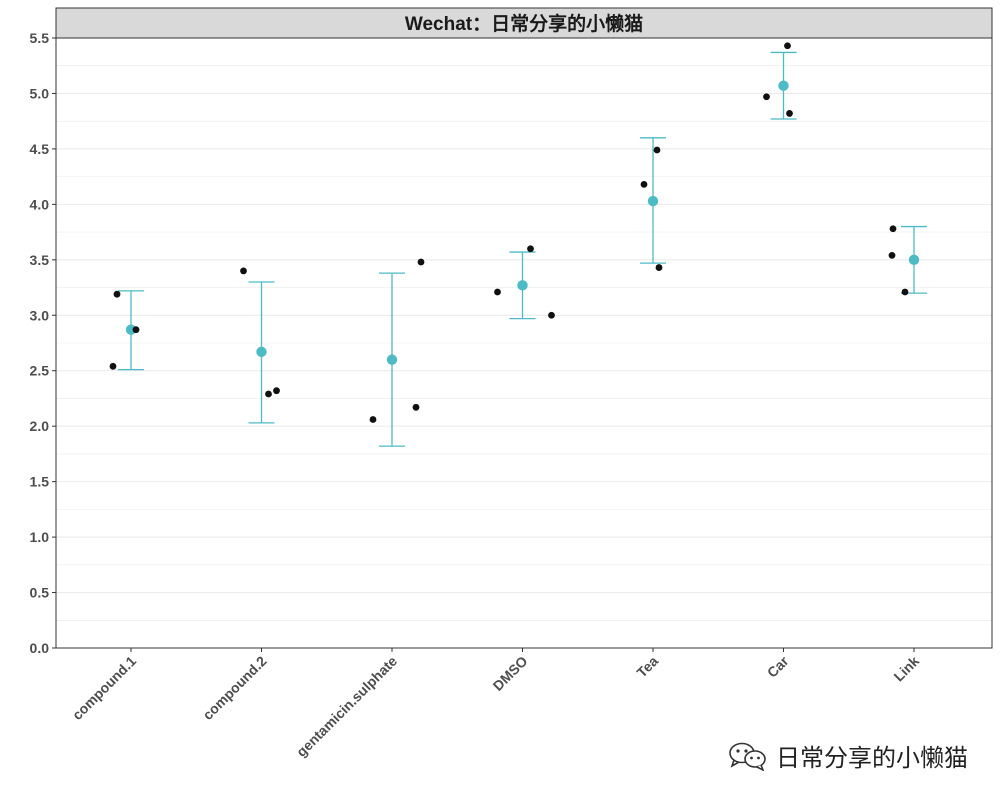  What do you see at coordinates (40, 93) in the screenshot?
I see `y-tick-label: 5.0` at bounding box center [40, 93].